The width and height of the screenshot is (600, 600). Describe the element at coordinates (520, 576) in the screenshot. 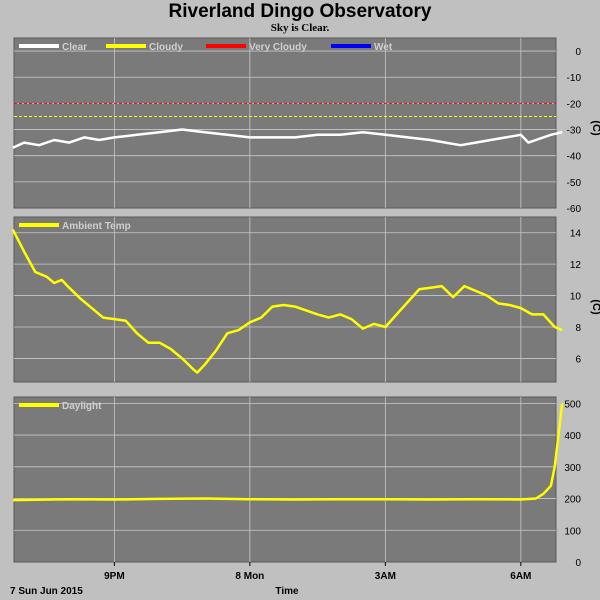

I see `x-tick-label: 6AM` at that location.